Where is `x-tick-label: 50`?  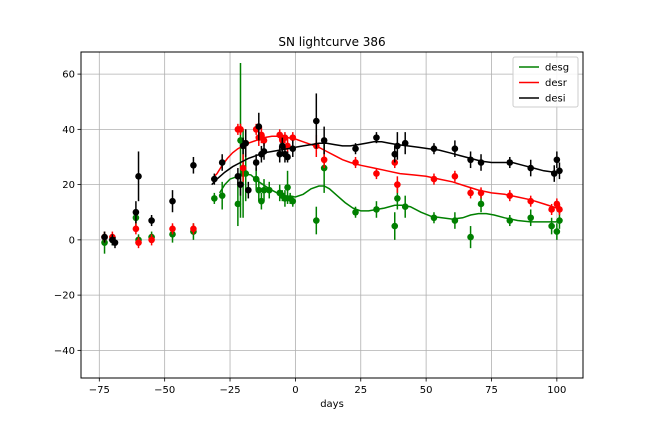
x-tick-label: 50 is located at coordinates (426, 390).